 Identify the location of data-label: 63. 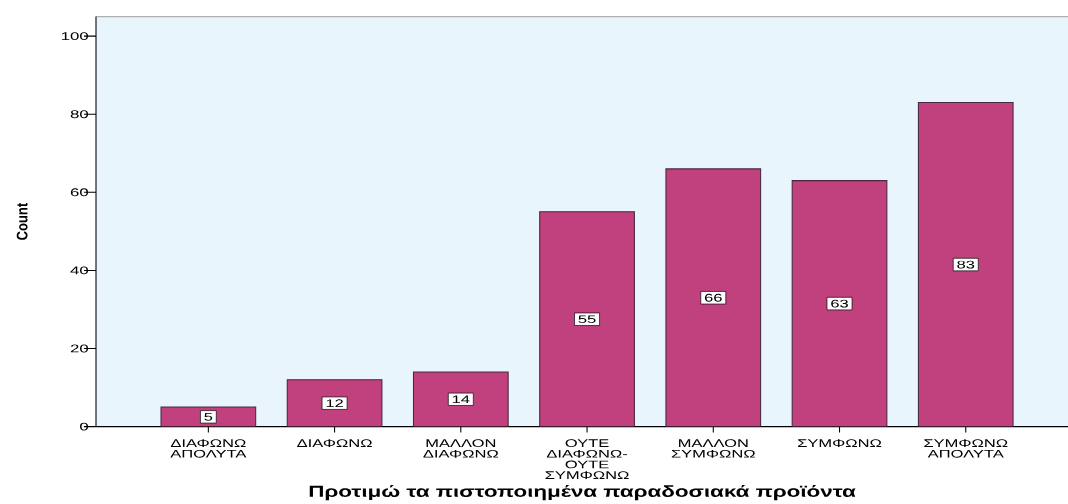
(839, 303).